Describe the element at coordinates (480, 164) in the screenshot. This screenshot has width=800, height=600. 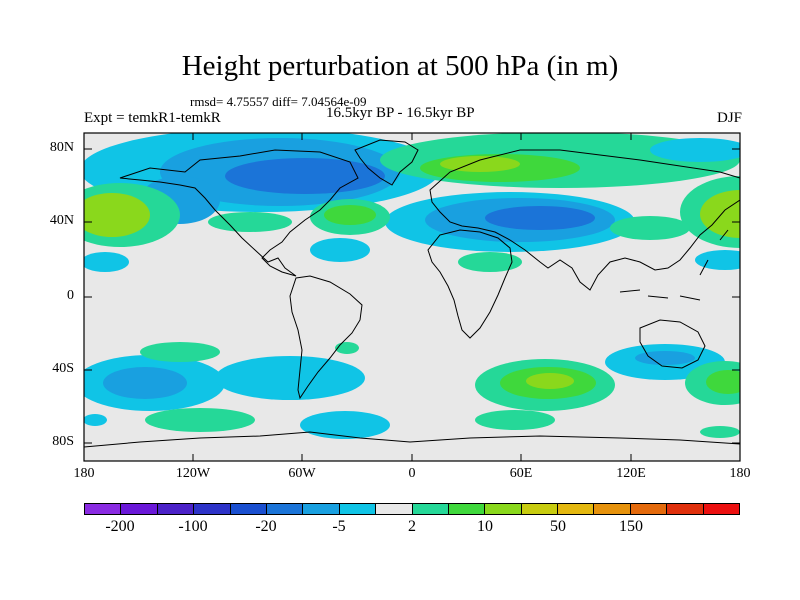
I see `siberia-positive-core` at that location.